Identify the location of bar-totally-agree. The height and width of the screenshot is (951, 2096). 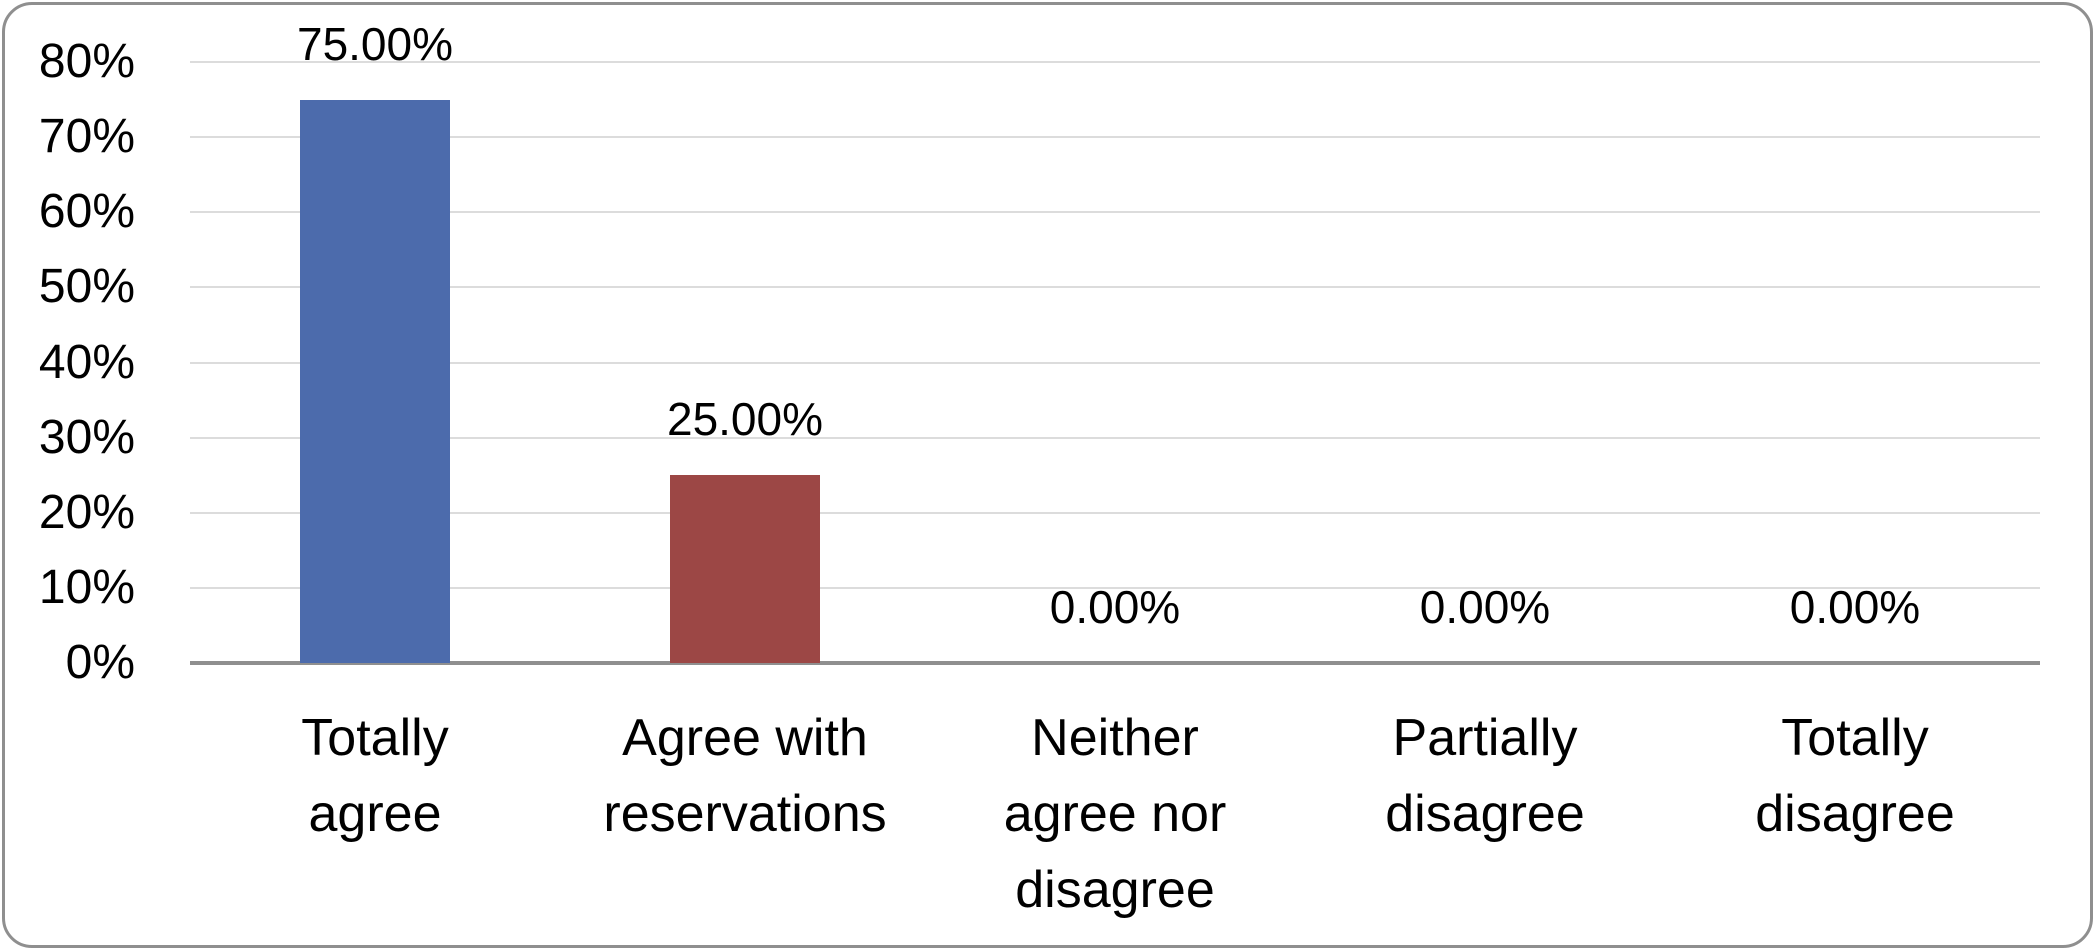
(375, 381).